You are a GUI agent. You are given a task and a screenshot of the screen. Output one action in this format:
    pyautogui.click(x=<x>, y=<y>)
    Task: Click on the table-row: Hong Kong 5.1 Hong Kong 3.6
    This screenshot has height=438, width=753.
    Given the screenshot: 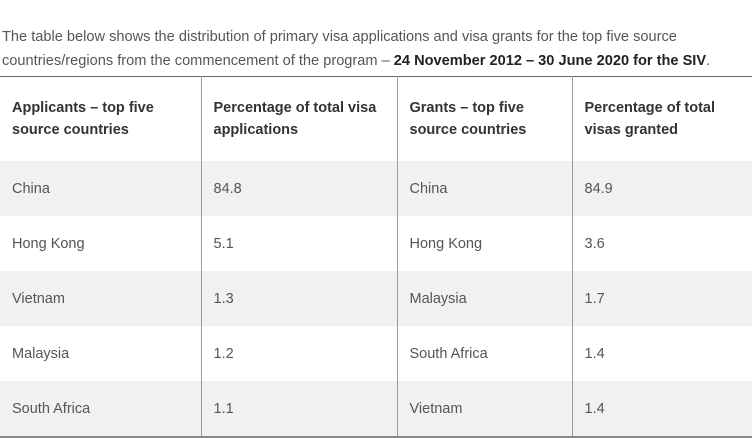 What is the action you would take?
    pyautogui.click(x=376, y=243)
    